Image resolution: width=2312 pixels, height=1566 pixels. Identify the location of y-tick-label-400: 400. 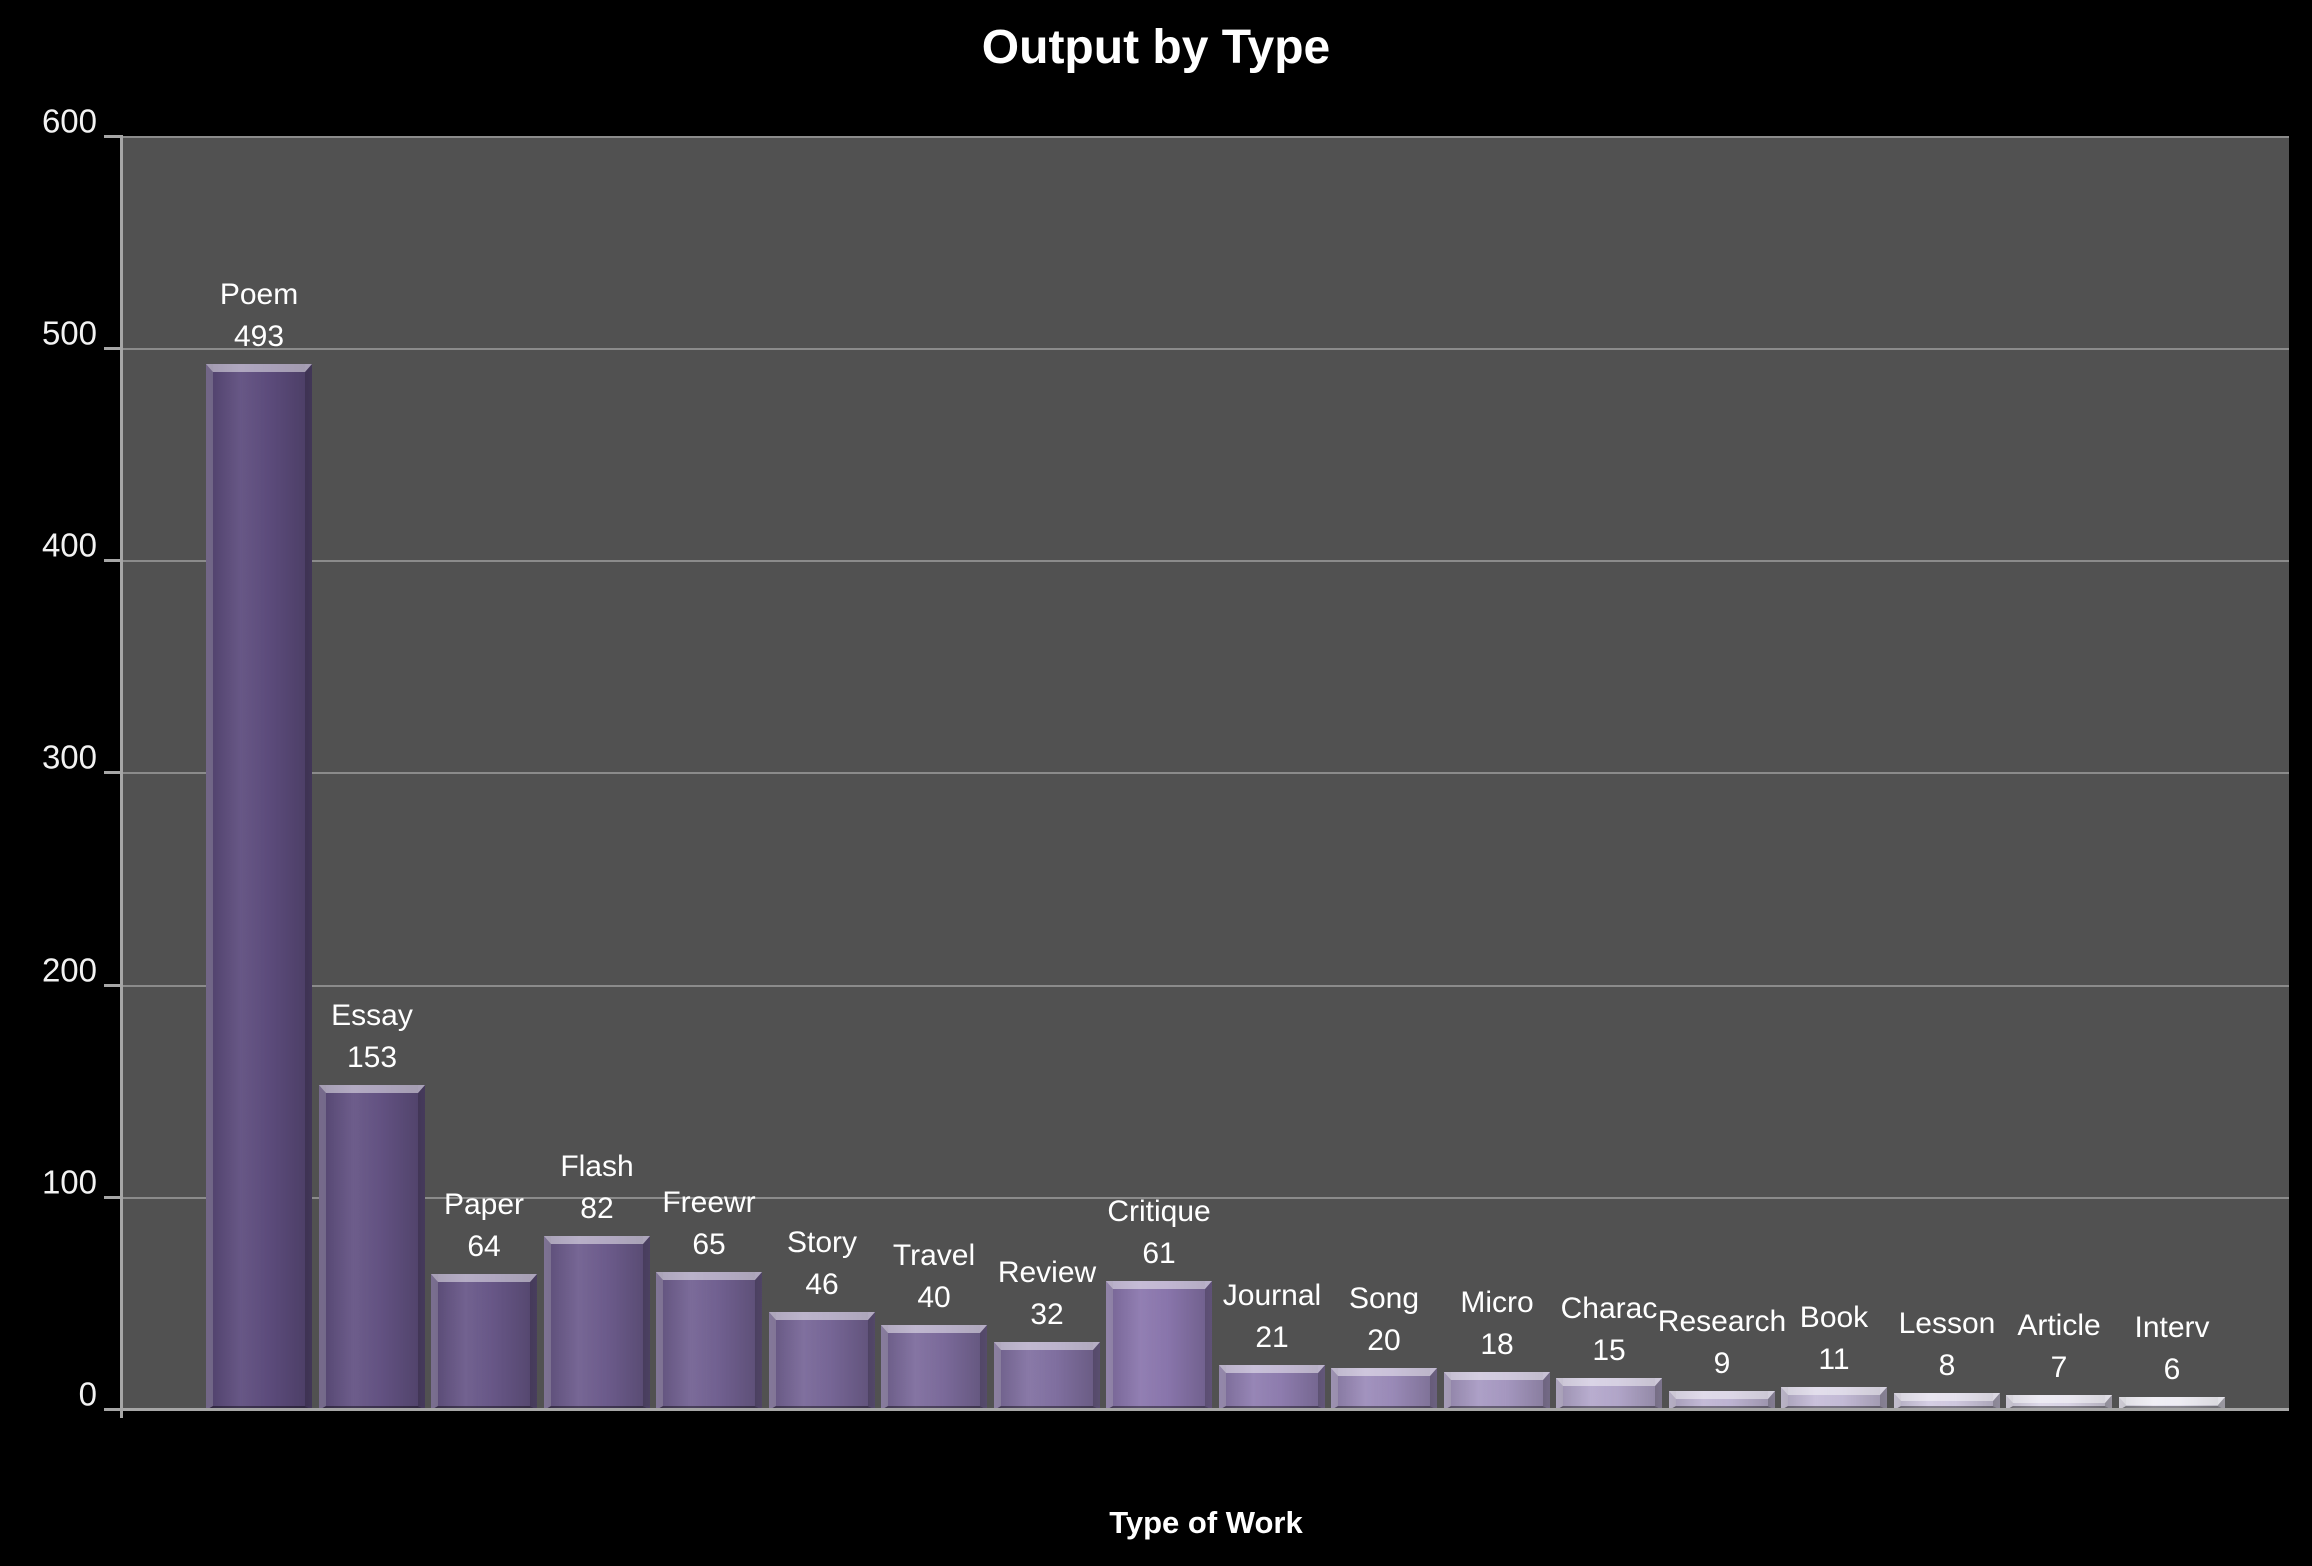
(69, 545).